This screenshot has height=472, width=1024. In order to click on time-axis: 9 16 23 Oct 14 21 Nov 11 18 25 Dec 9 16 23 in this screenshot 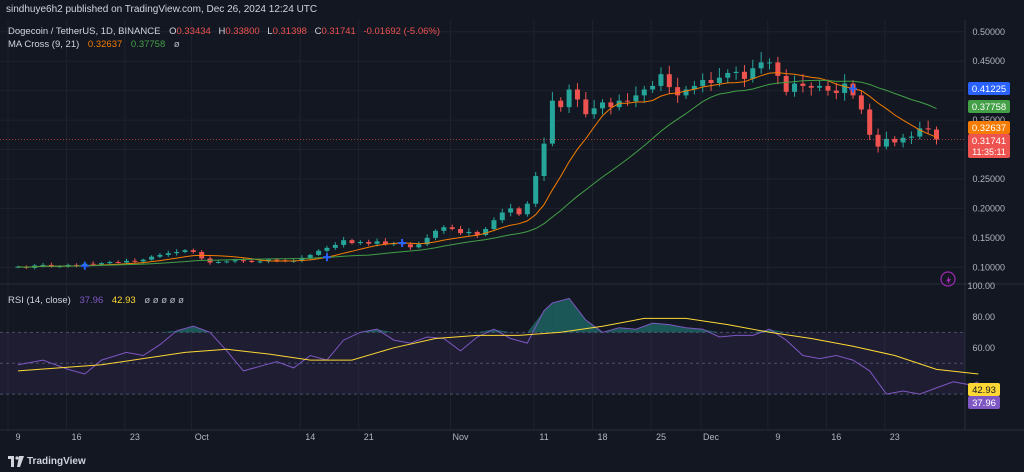, I will do `click(512, 435)`.